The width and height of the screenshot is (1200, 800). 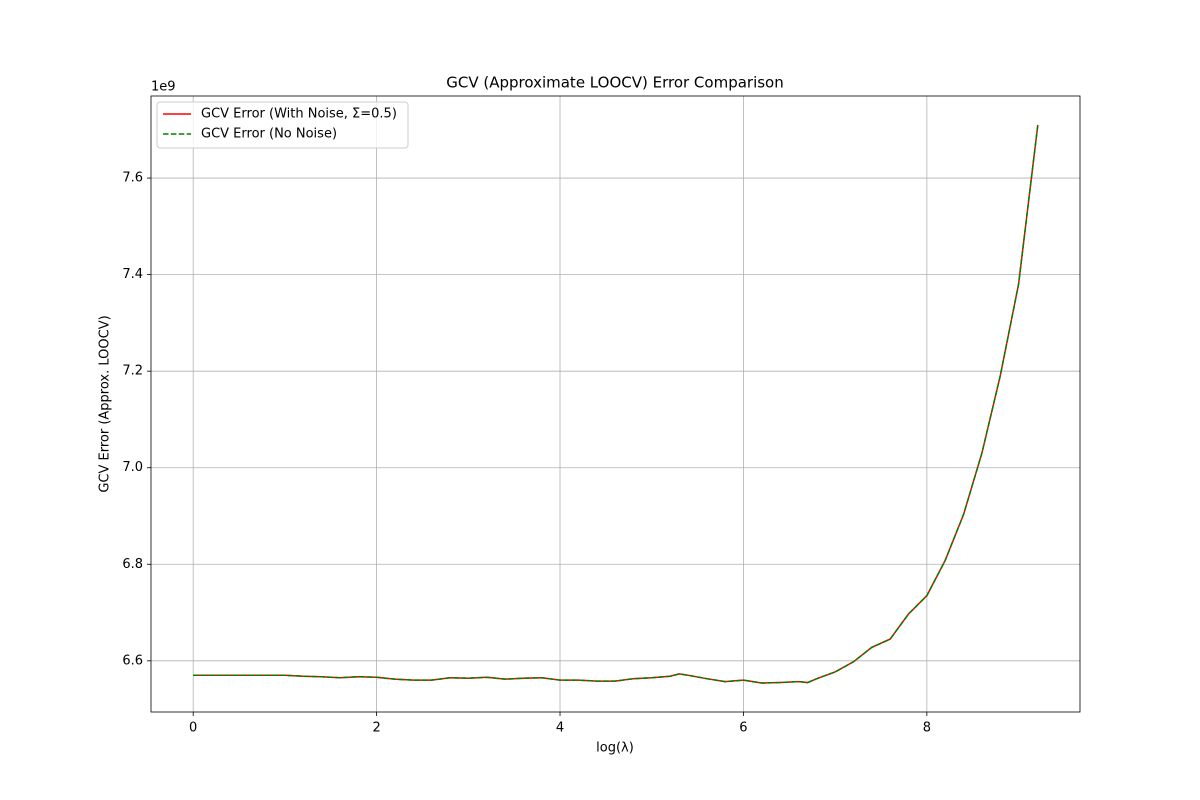 I want to click on x-tick-label: 6, so click(x=743, y=728).